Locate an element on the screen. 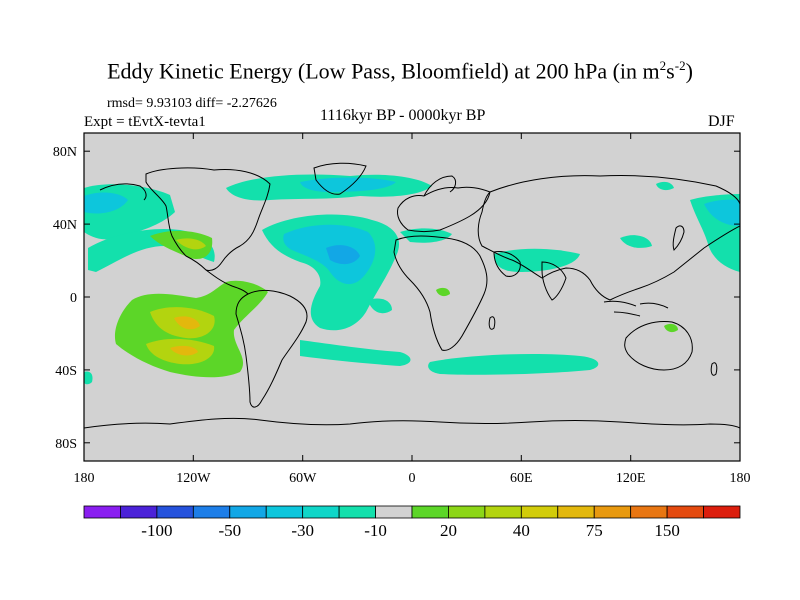 Image resolution: width=800 pixels, height=600 pixels. colorbar-label: 20 is located at coordinates (448, 530).